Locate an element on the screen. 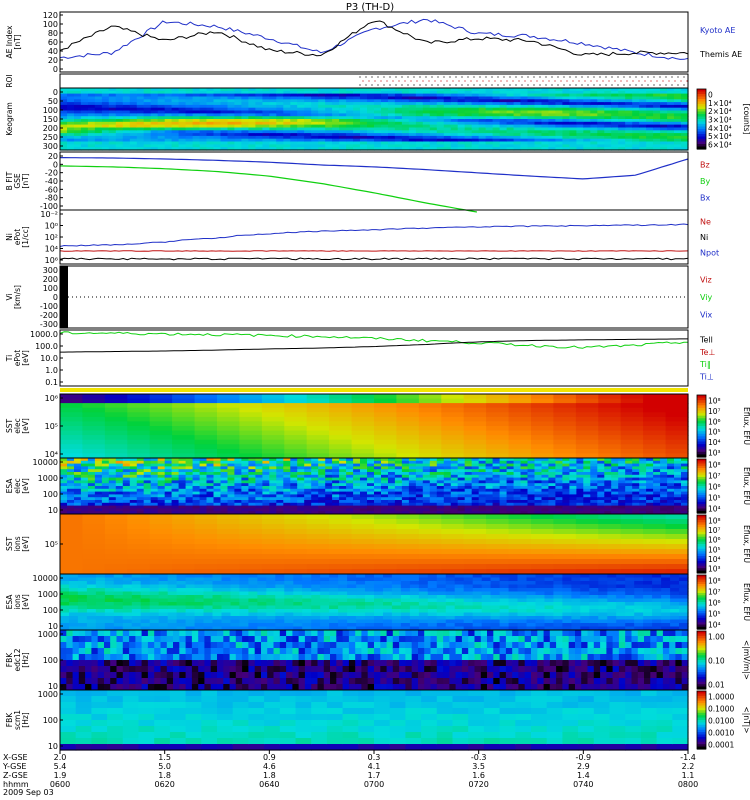 This screenshot has width=750, height=800. y-axis-label: Ni is located at coordinates (9, 237).